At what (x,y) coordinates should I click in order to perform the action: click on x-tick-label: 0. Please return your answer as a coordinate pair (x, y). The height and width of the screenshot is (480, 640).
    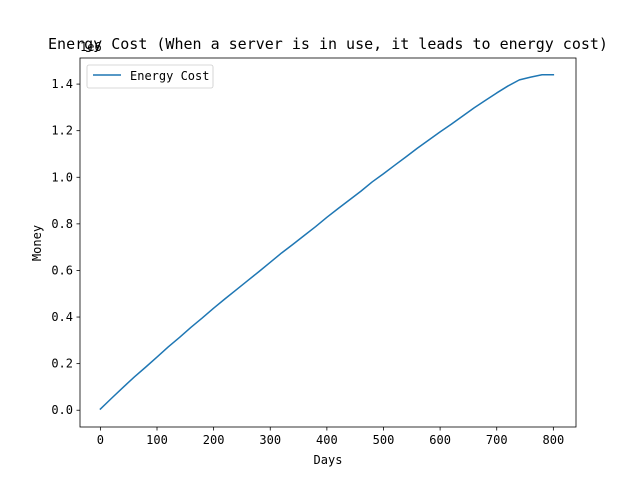
    Looking at the image, I should click on (100, 440).